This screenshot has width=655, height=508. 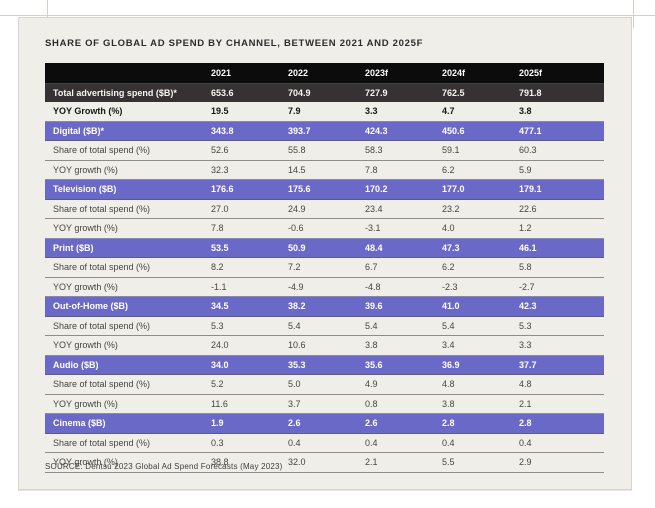 What do you see at coordinates (249, 345) in the screenshot?
I see `value-cell: 24.0` at bounding box center [249, 345].